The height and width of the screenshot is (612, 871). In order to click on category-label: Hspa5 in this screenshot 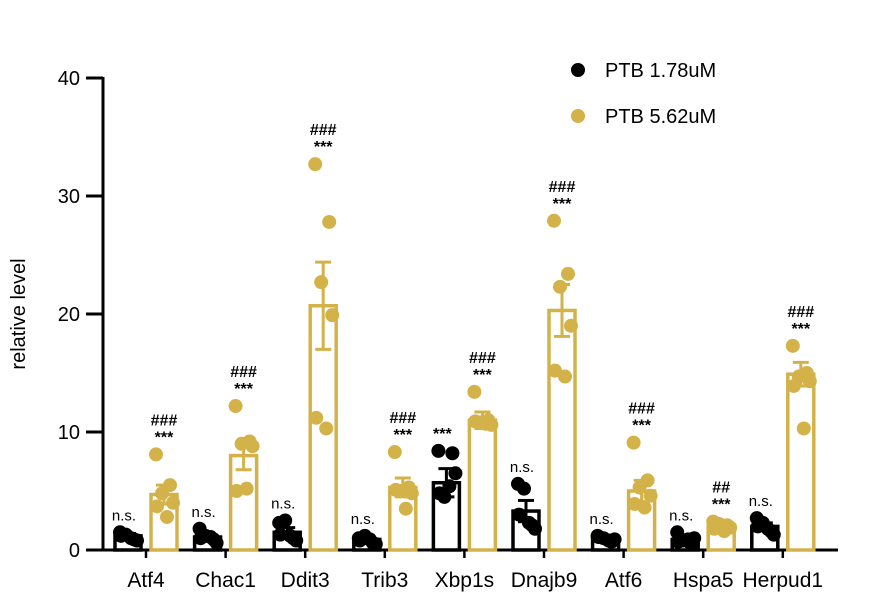, I will do `click(703, 580)`.